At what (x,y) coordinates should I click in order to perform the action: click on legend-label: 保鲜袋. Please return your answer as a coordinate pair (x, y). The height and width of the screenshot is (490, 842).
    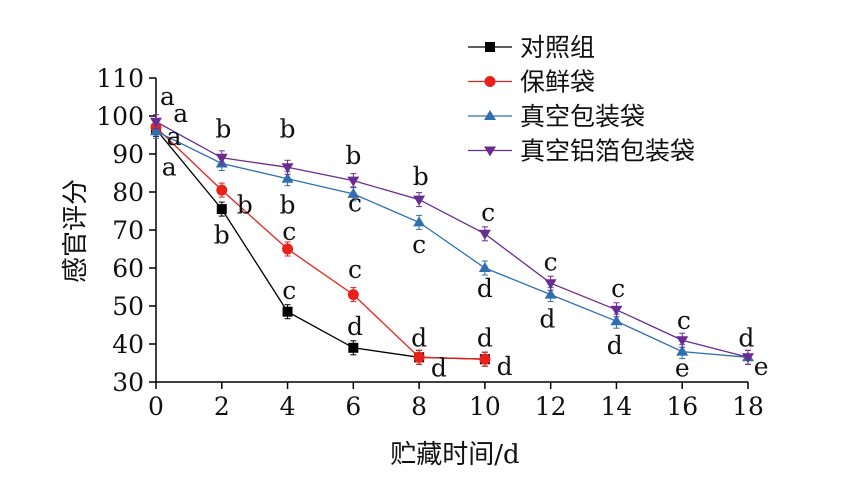
    Looking at the image, I should click on (557, 82).